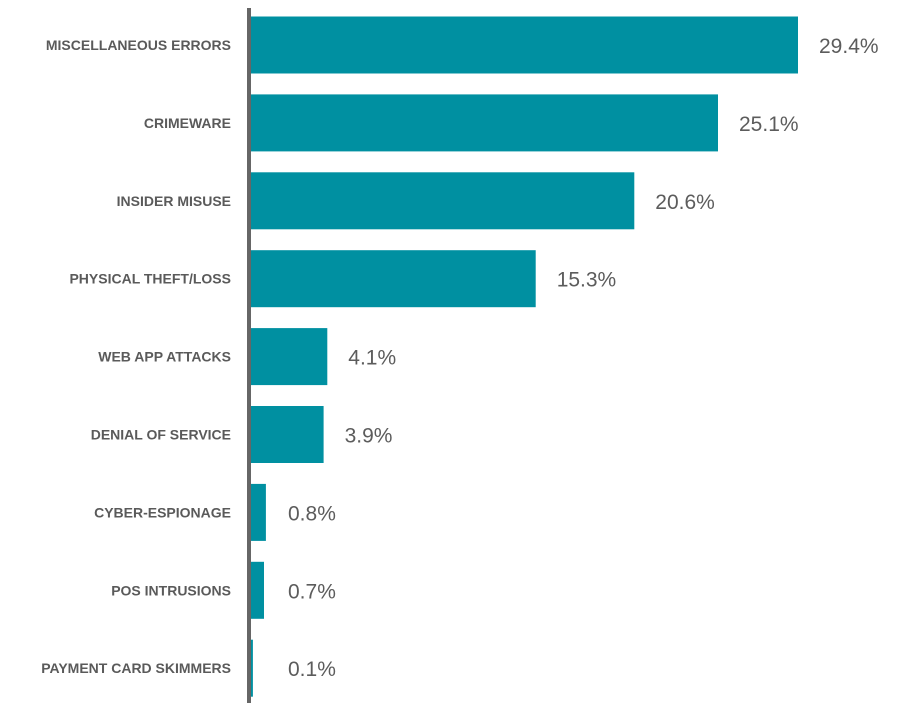 This screenshot has width=900, height=703. What do you see at coordinates (372, 358) in the screenshot?
I see `value-label: 4.1%` at bounding box center [372, 358].